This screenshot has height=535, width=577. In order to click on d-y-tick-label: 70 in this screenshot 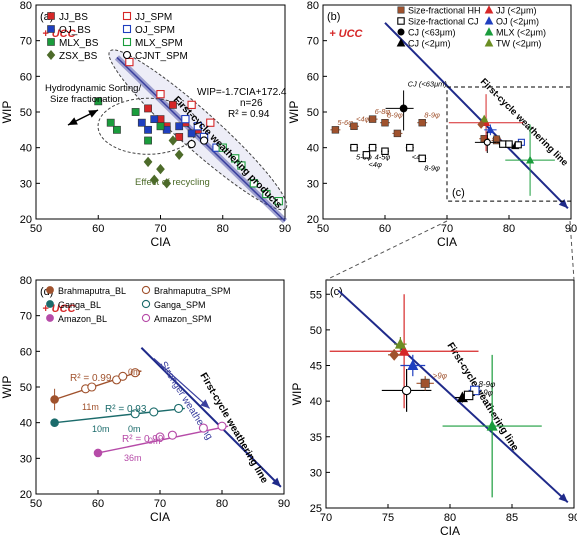, I will do `click(26, 317)`.